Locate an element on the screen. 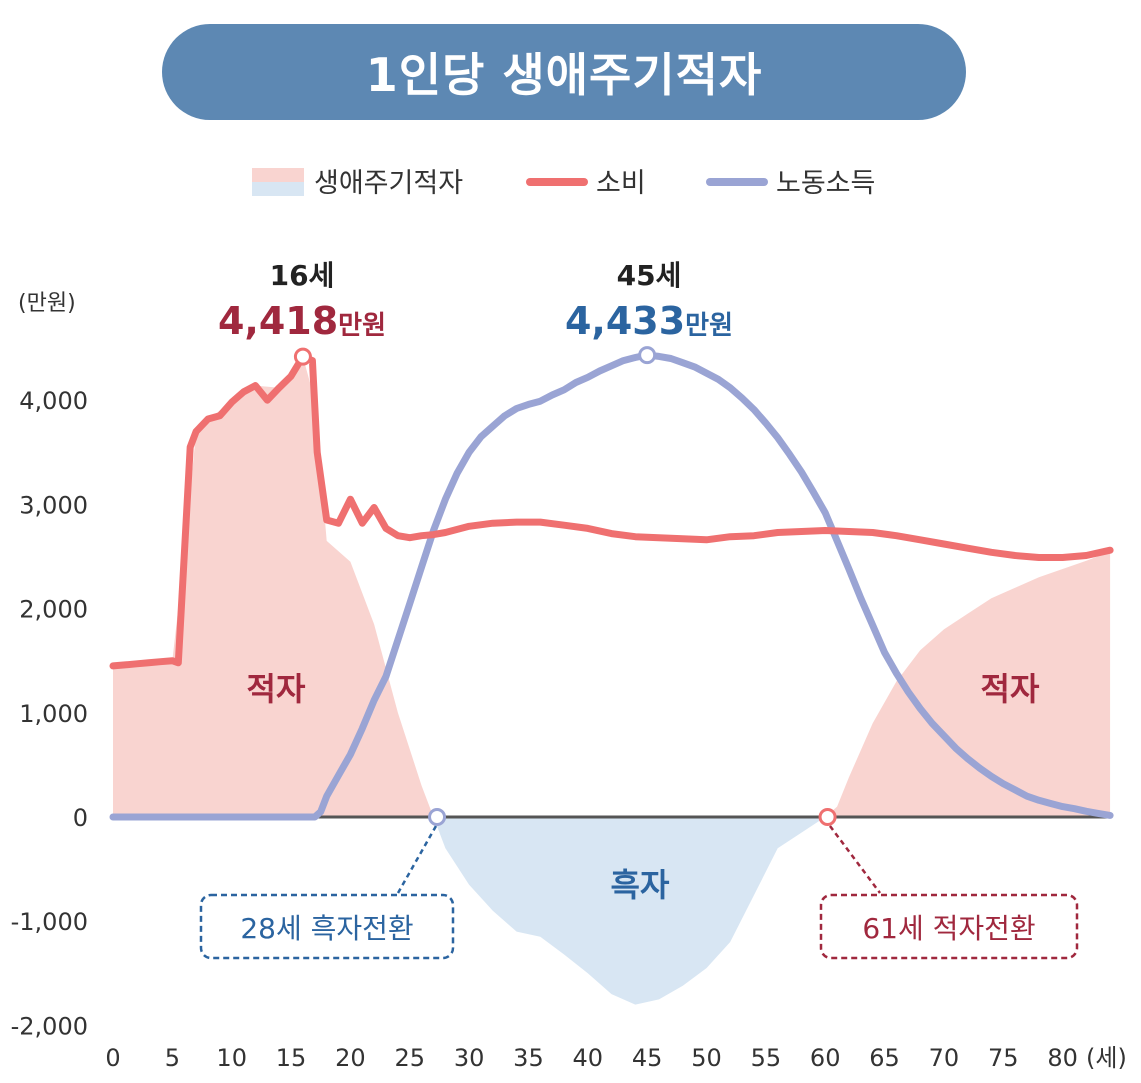 This screenshot has width=1141, height=1083. region-label-surplus: 흑자 is located at coordinates (640, 885).